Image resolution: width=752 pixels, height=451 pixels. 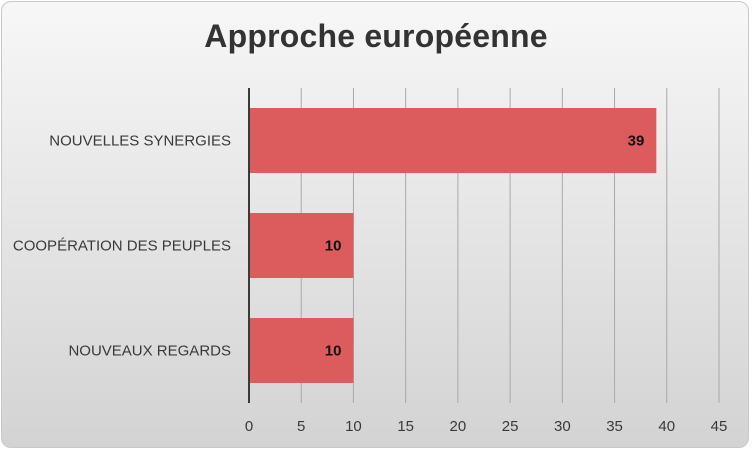 What do you see at coordinates (405, 426) in the screenshot?
I see `x-tick-label: 15` at bounding box center [405, 426].